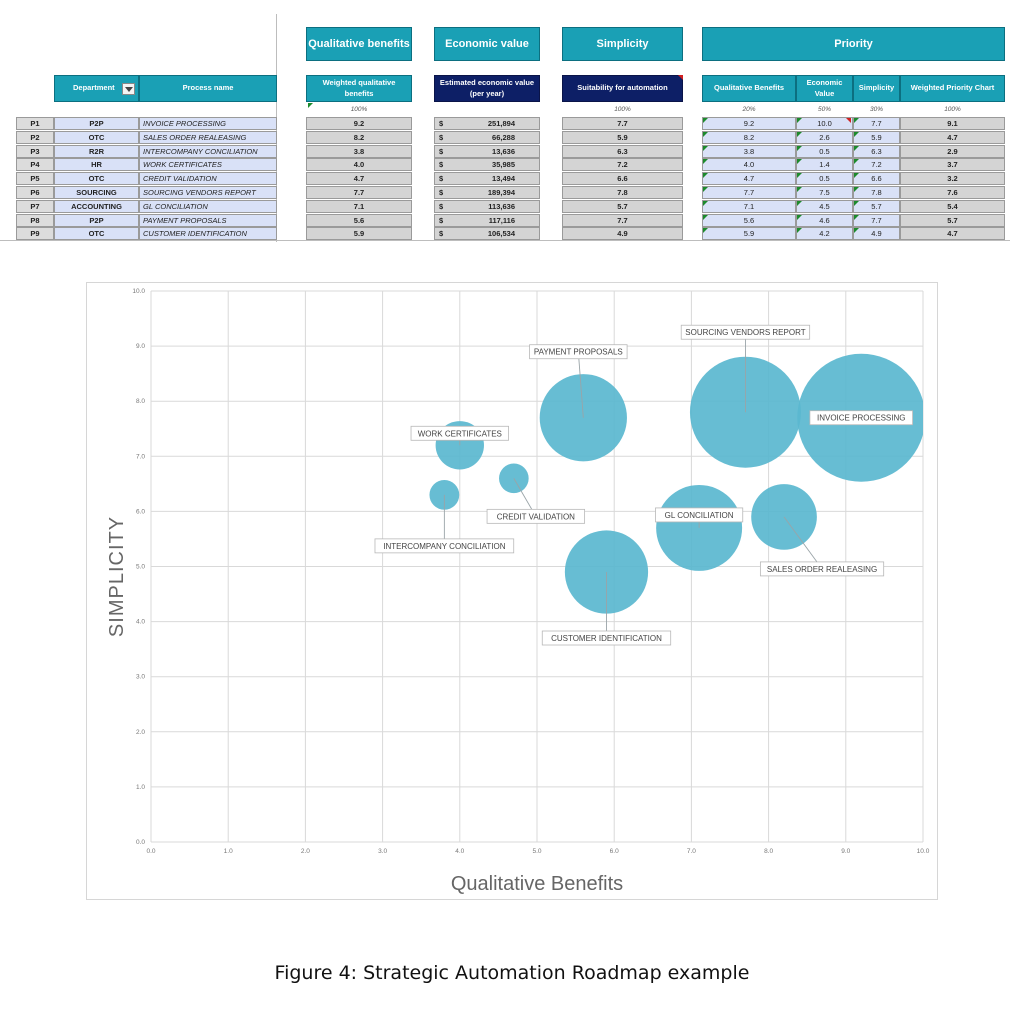 This screenshot has height=1019, width=1024. I want to click on row-priority-qual: 9.2, so click(749, 123).